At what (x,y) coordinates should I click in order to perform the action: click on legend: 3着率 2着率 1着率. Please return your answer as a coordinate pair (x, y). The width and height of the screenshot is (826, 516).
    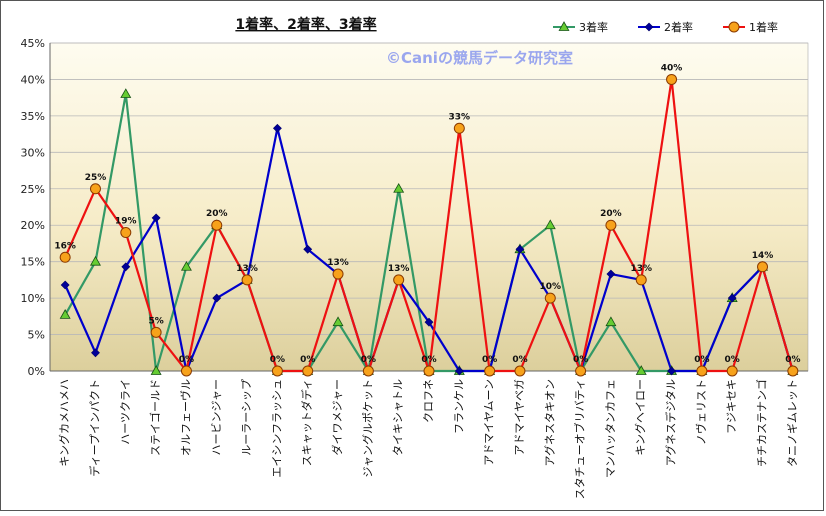
    Looking at the image, I should click on (665, 27).